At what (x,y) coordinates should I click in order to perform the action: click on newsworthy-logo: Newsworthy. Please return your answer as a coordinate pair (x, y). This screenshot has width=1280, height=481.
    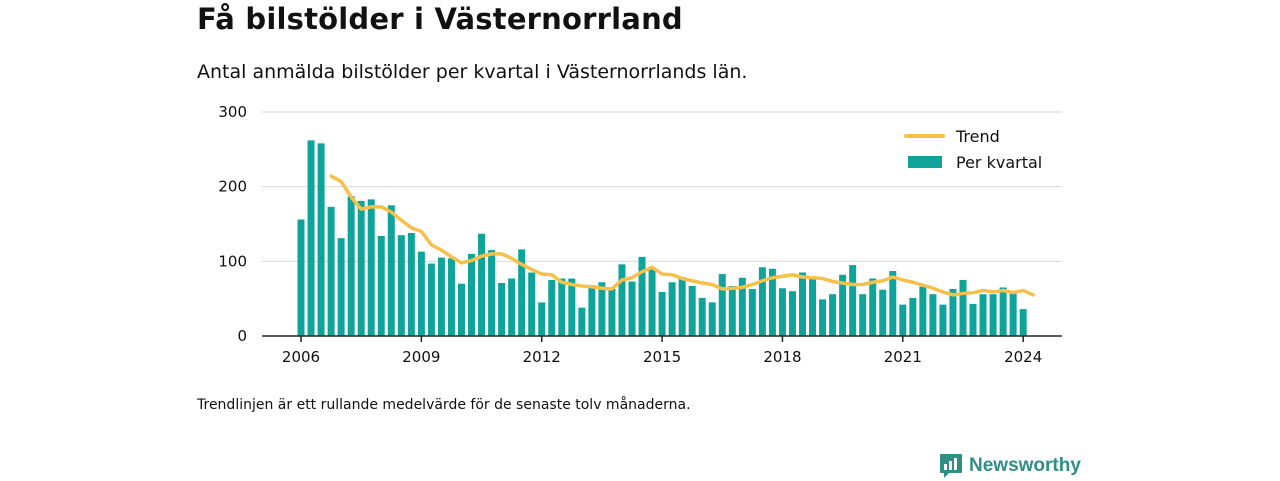
    Looking at the image, I should click on (1010, 466).